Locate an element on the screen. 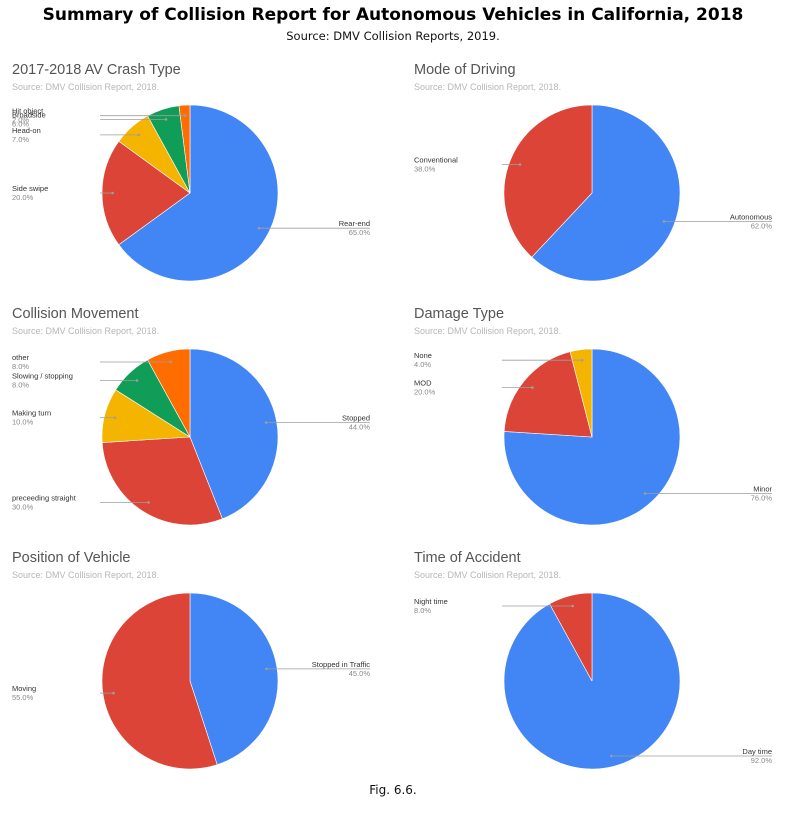  slice-value: 30.0% is located at coordinates (23, 506).